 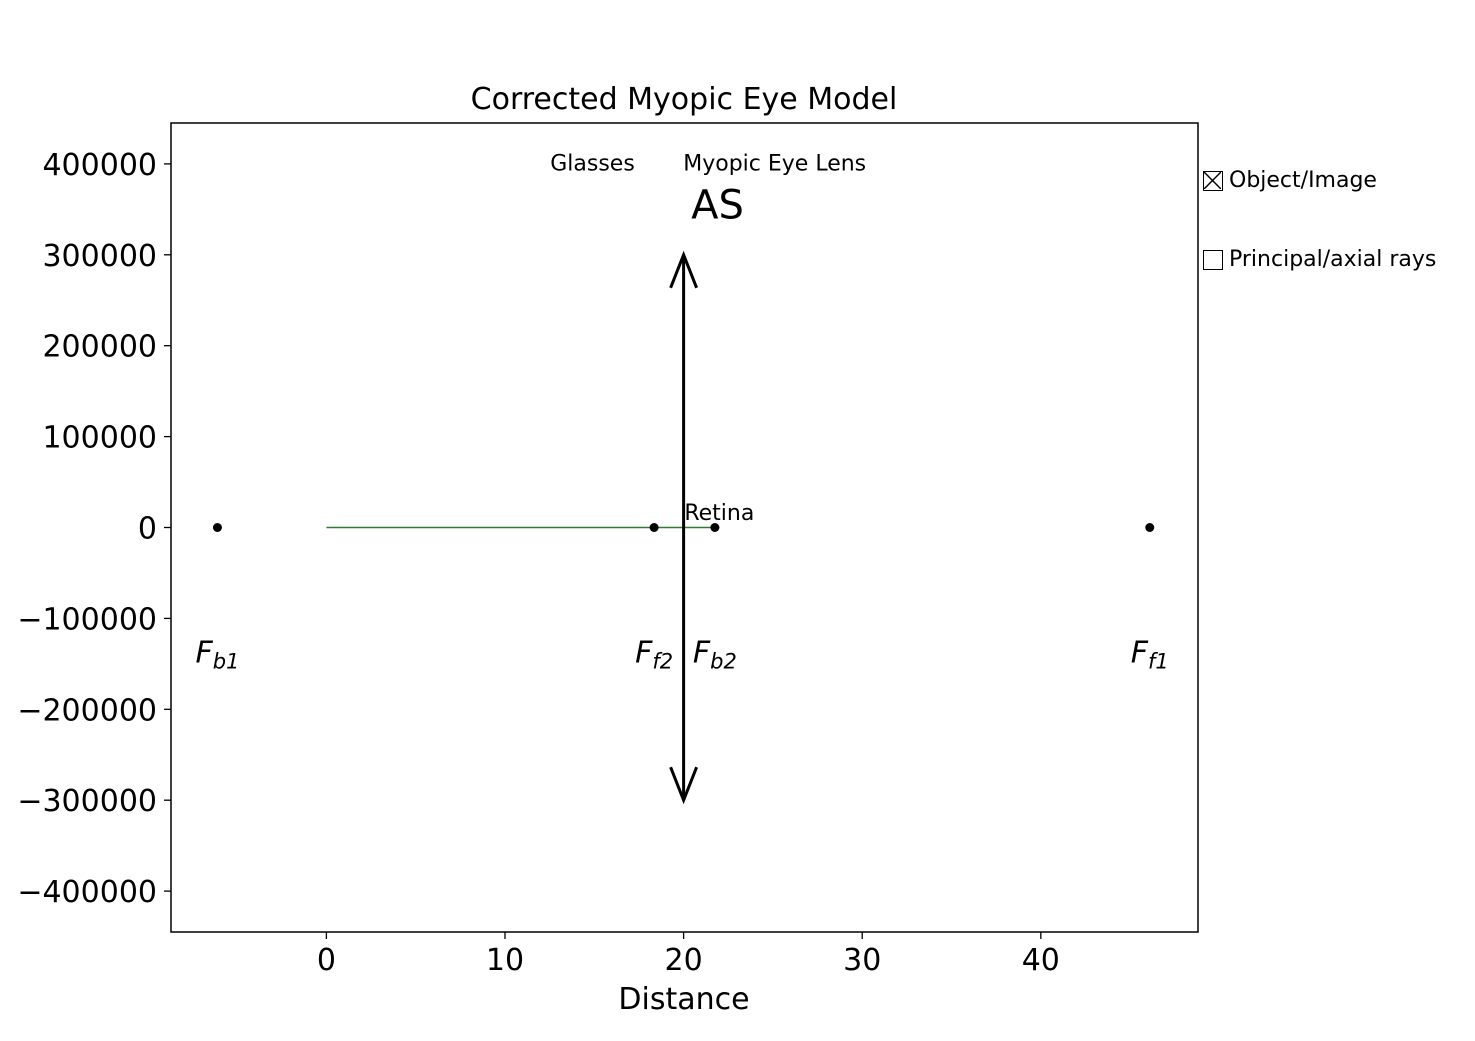 What do you see at coordinates (99, 347) in the screenshot?
I see `y-tick-label: 200000` at bounding box center [99, 347].